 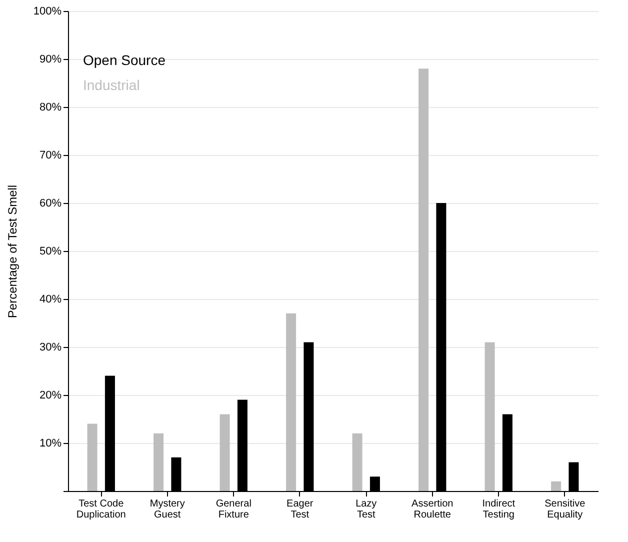 What do you see at coordinates (124, 60) in the screenshot?
I see `text: Open Source` at bounding box center [124, 60].